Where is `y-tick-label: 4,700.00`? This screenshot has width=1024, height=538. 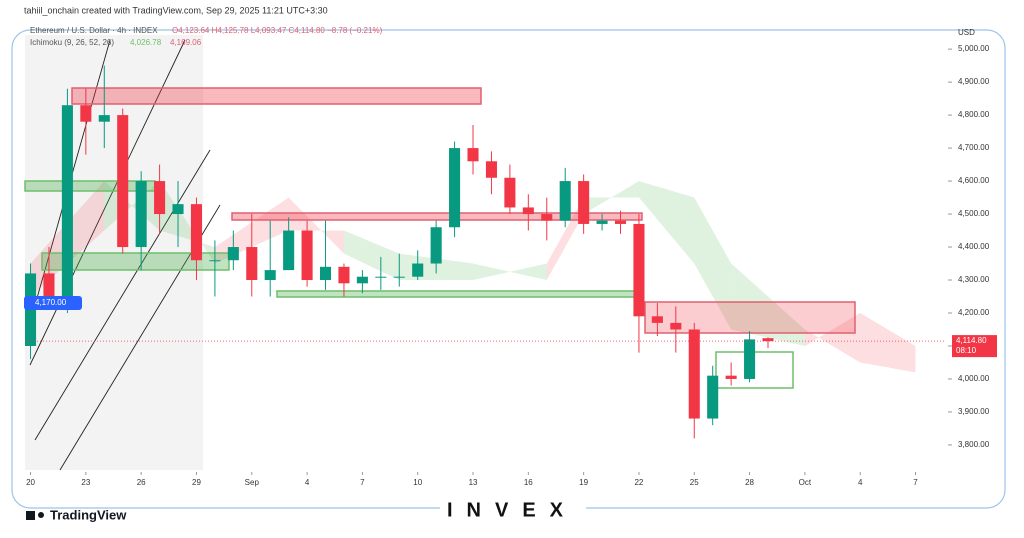 y-tick-label: 4,700.00 is located at coordinates (974, 147).